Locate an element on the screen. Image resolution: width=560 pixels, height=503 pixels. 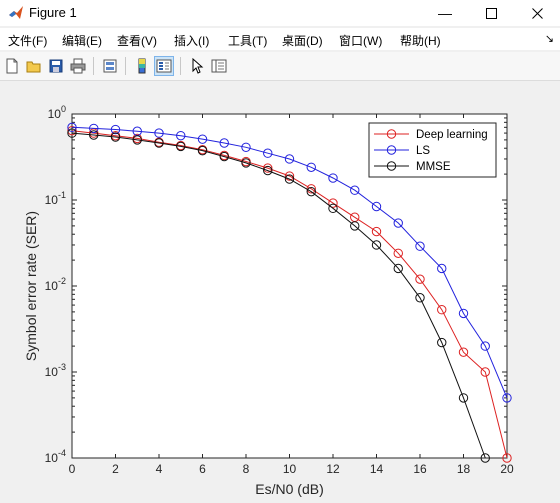
colorbar-icon is located at coordinates (142, 66).